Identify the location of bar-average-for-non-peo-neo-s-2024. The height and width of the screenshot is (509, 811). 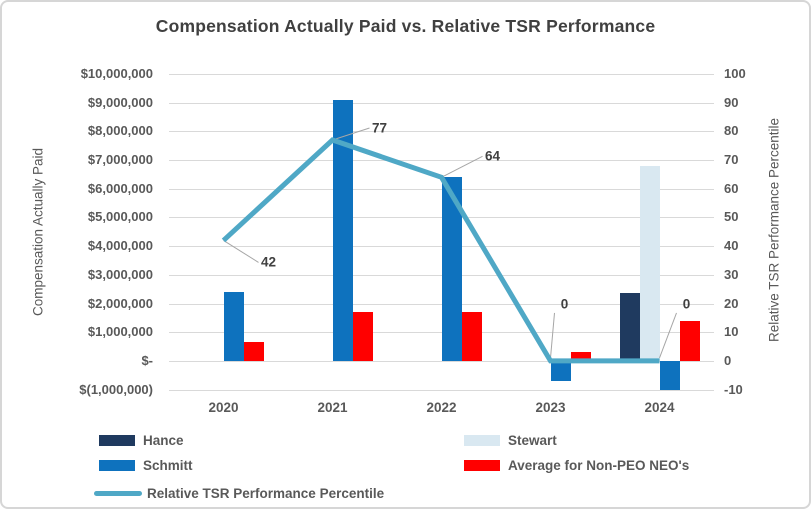
(689, 340).